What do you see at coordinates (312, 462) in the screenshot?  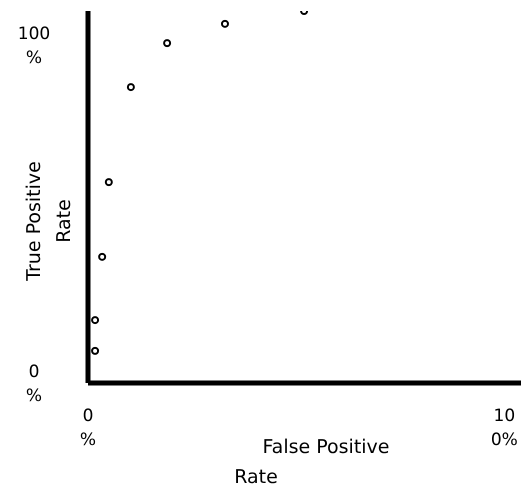 I see `x-axis-title: False Positive Rate` at bounding box center [312, 462].